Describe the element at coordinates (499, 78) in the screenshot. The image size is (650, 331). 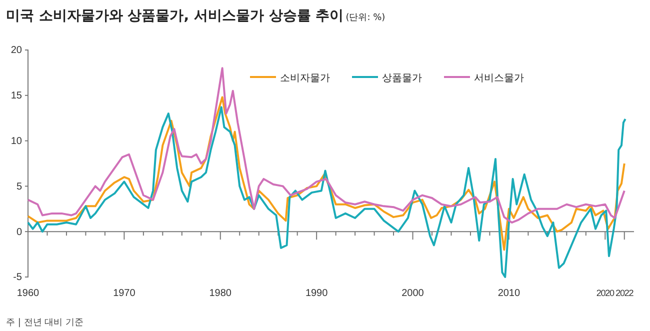
I see `legend-label: 서비스물가` at that location.